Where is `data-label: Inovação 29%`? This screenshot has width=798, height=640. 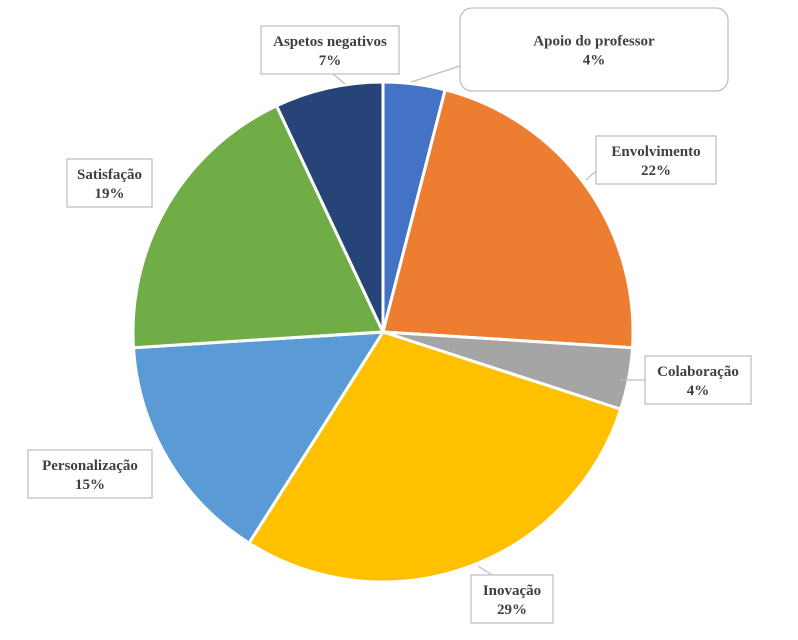
data-label: Inovação 29% is located at coordinates (512, 594).